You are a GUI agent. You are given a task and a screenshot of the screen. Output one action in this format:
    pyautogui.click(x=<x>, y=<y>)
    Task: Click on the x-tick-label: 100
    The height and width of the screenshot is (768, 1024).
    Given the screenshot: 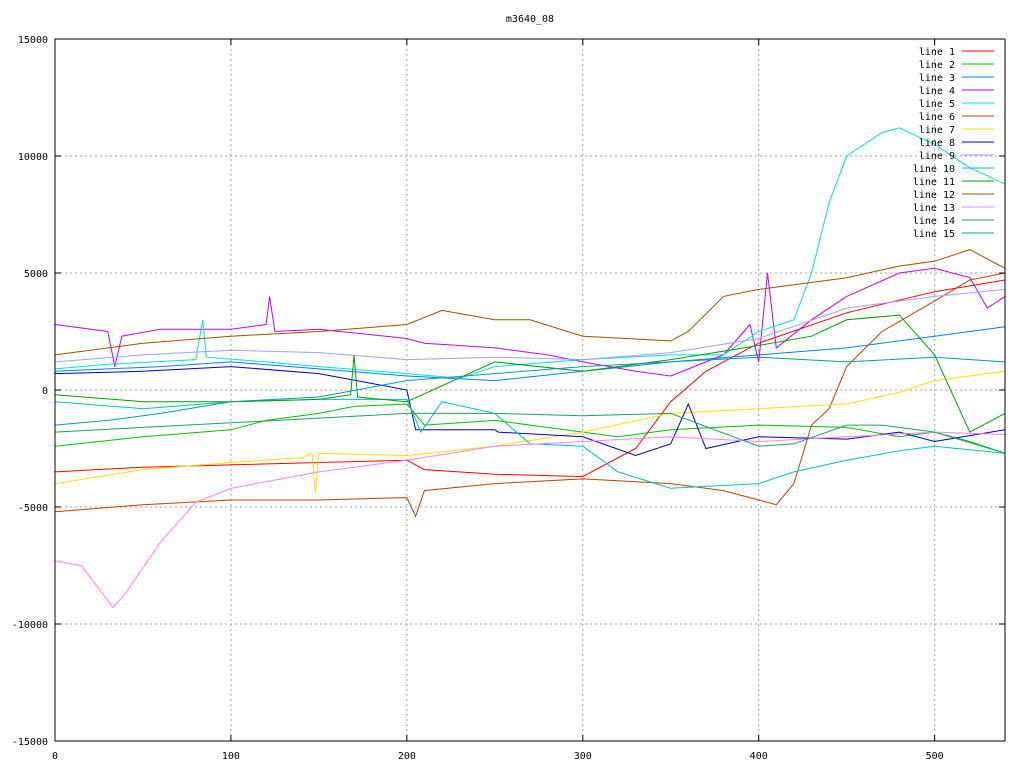 What is the action you would take?
    pyautogui.click(x=231, y=756)
    